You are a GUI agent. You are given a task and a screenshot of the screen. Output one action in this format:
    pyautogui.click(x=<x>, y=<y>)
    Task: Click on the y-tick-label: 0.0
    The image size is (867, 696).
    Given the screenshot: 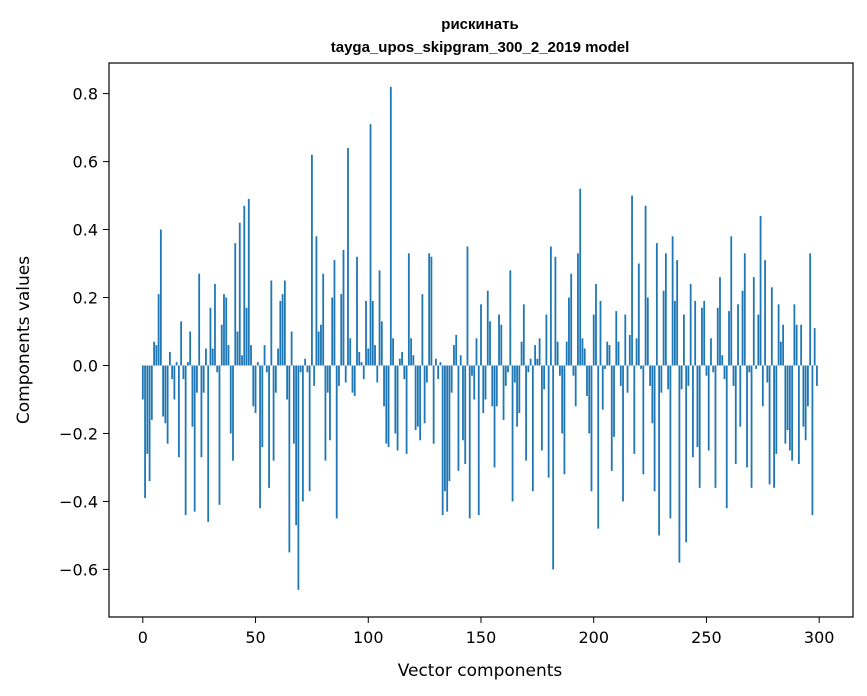 What is the action you would take?
    pyautogui.click(x=85, y=365)
    